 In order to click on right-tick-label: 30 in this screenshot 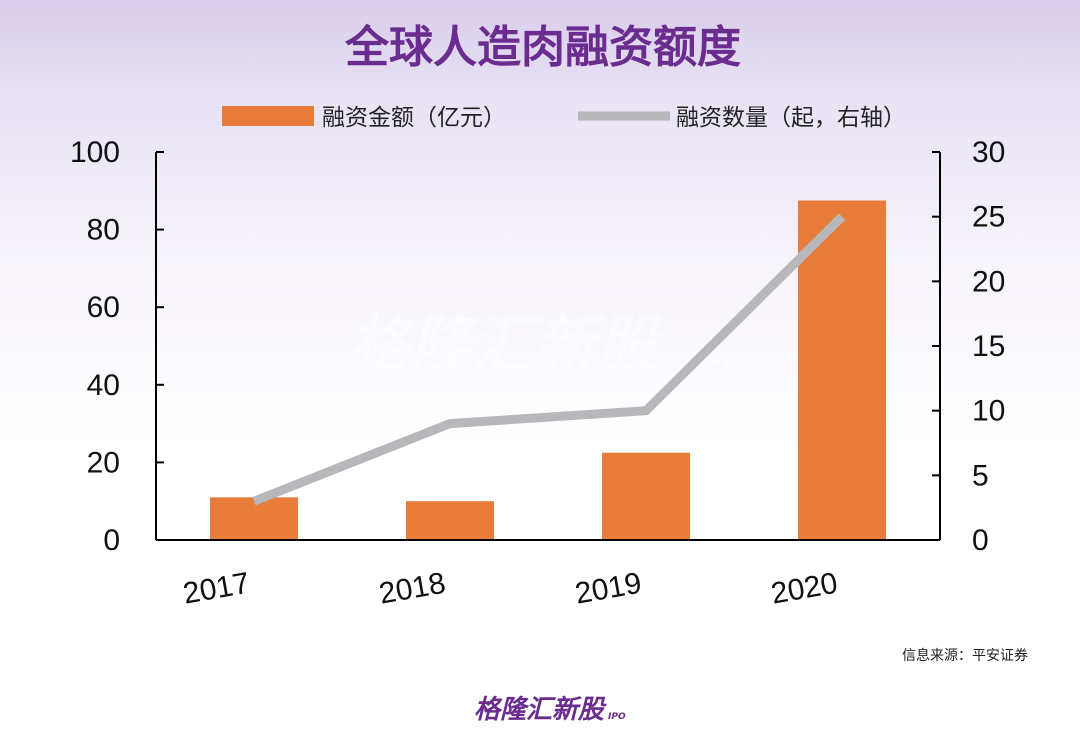, I will do `click(988, 152)`.